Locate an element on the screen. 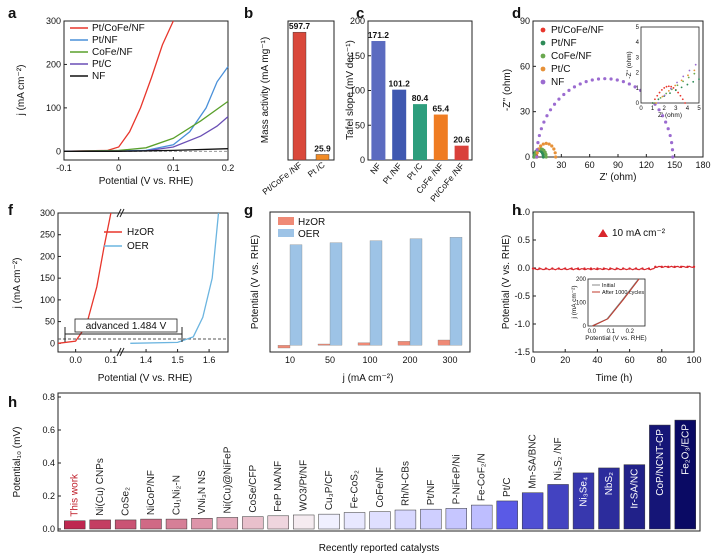 This screenshot has width=716, height=555. legend-entry: CoFe/NF is located at coordinates (112, 52).